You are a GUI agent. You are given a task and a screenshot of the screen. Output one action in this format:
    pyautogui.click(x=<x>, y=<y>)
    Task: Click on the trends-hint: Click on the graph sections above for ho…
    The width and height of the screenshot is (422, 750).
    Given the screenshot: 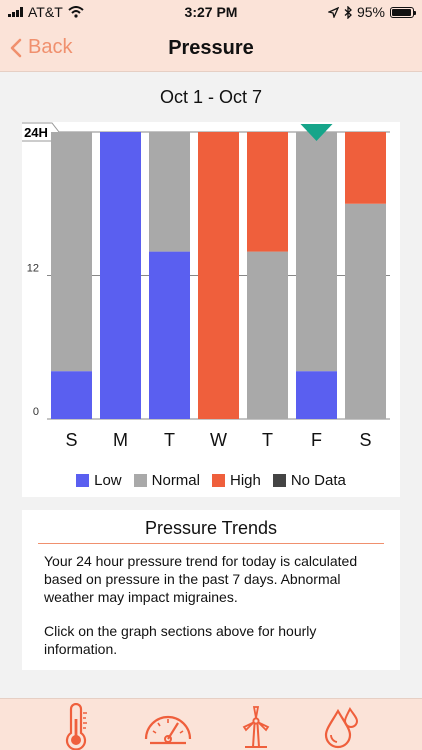 What is the action you would take?
    pyautogui.click(x=180, y=640)
    